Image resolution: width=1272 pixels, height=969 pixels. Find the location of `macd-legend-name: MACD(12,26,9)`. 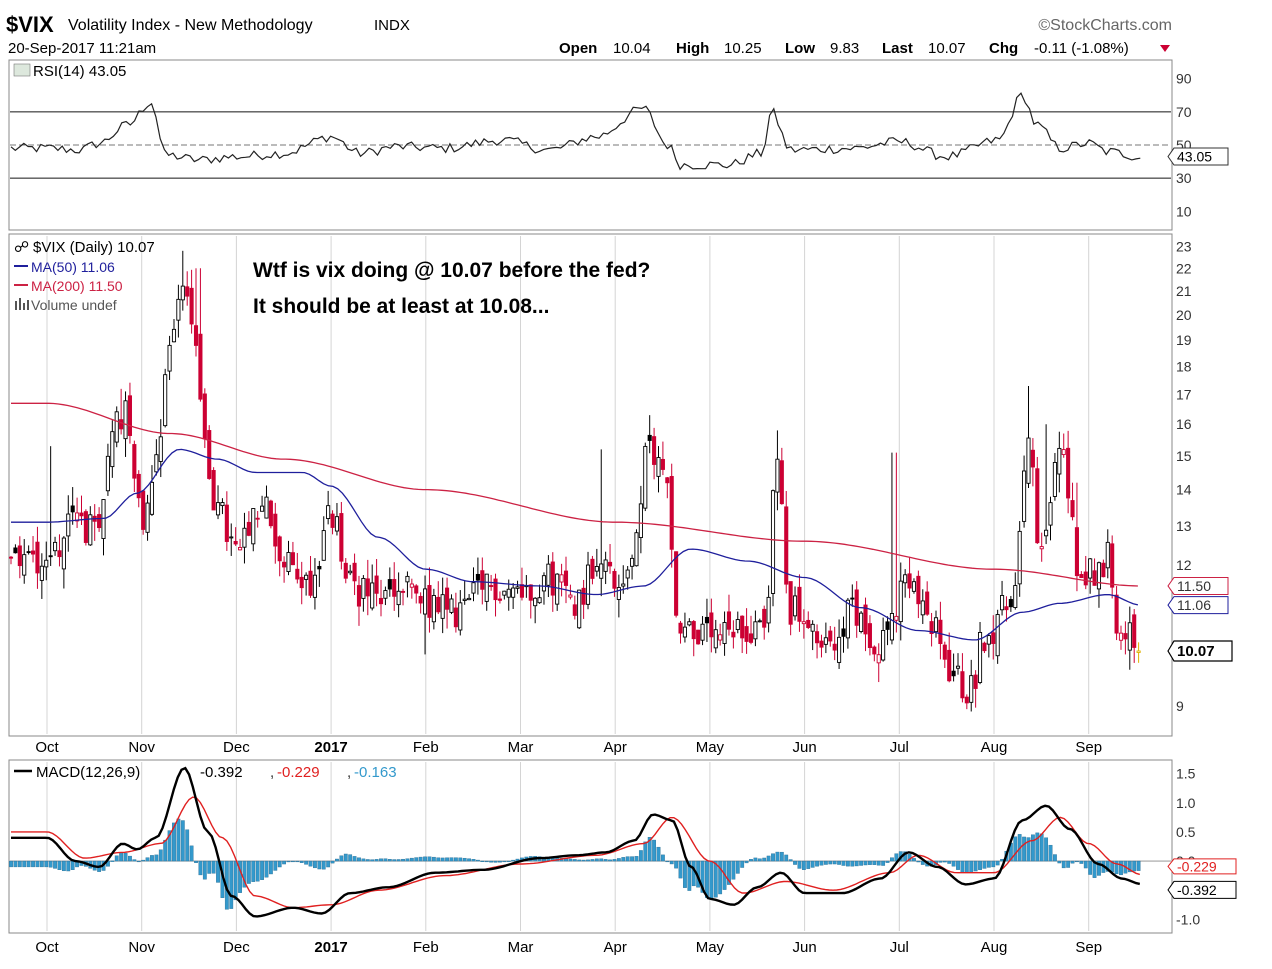

macd-legend-name: MACD(12,26,9) is located at coordinates (88, 772).